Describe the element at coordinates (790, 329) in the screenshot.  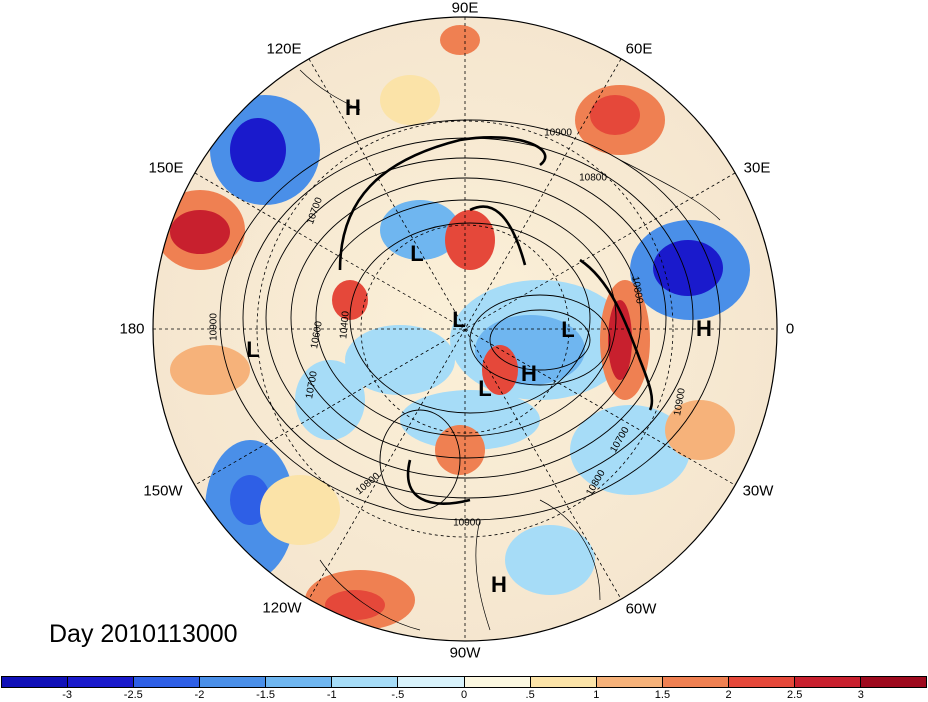
I see `lon-label-0: 0` at that location.